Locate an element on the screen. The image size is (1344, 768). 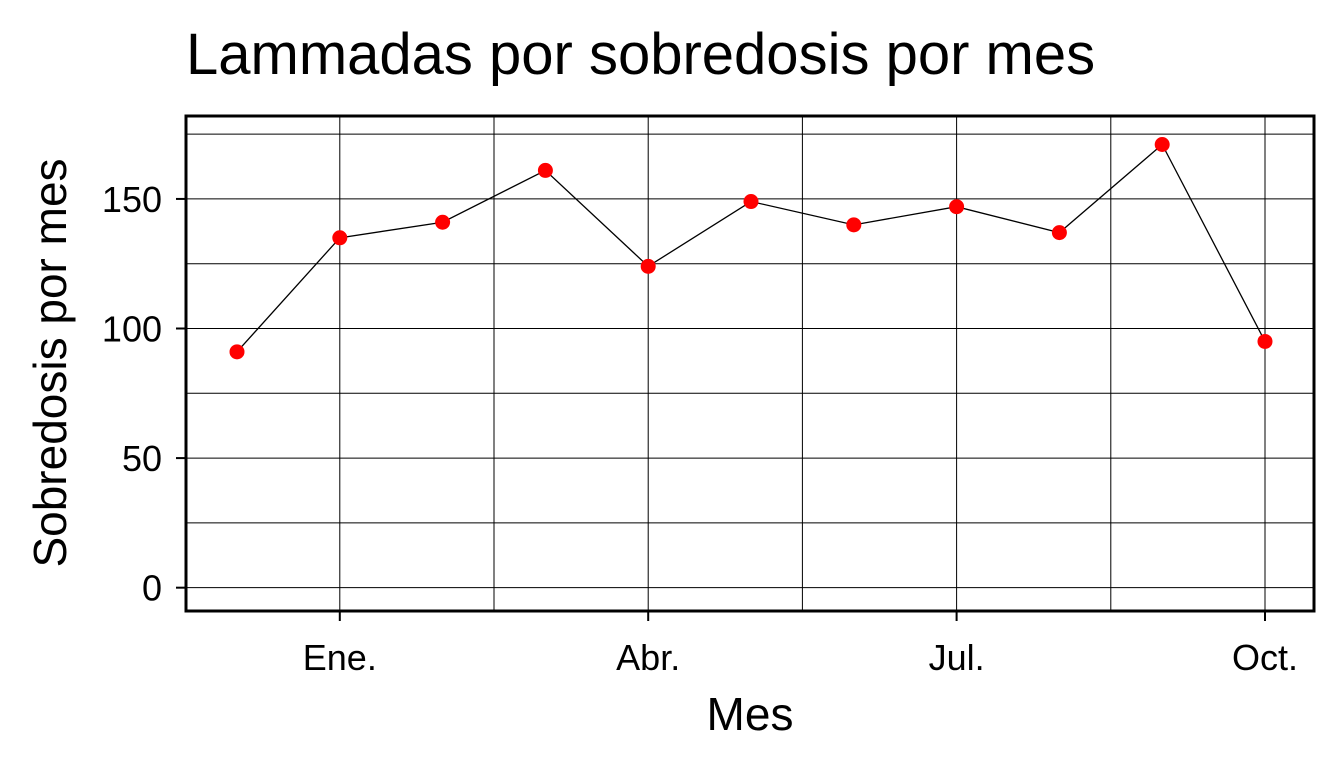
x-tick-label: Oct. is located at coordinates (1265, 657).